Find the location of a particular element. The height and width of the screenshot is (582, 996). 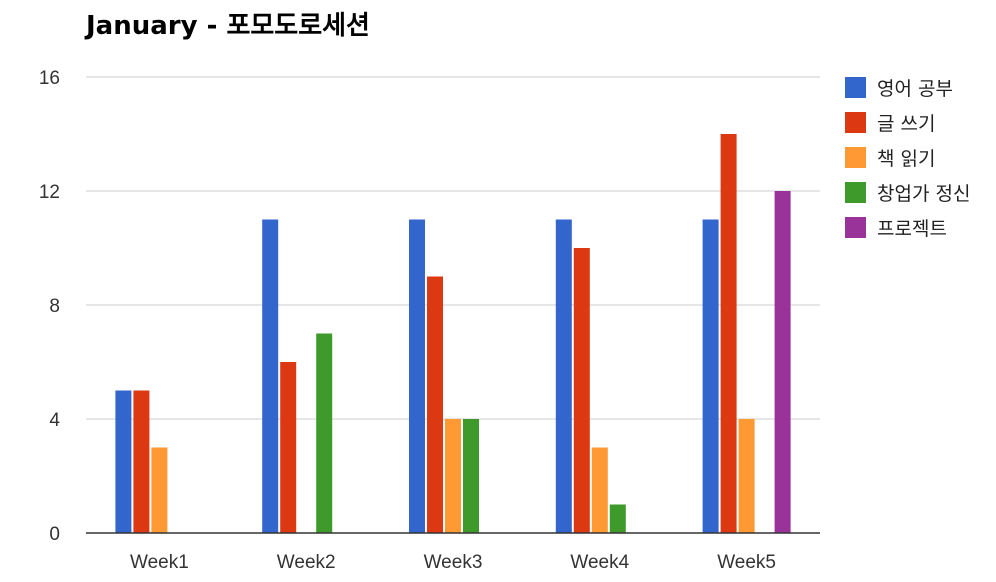

legend-label: 창업가 정신 is located at coordinates (923, 194).